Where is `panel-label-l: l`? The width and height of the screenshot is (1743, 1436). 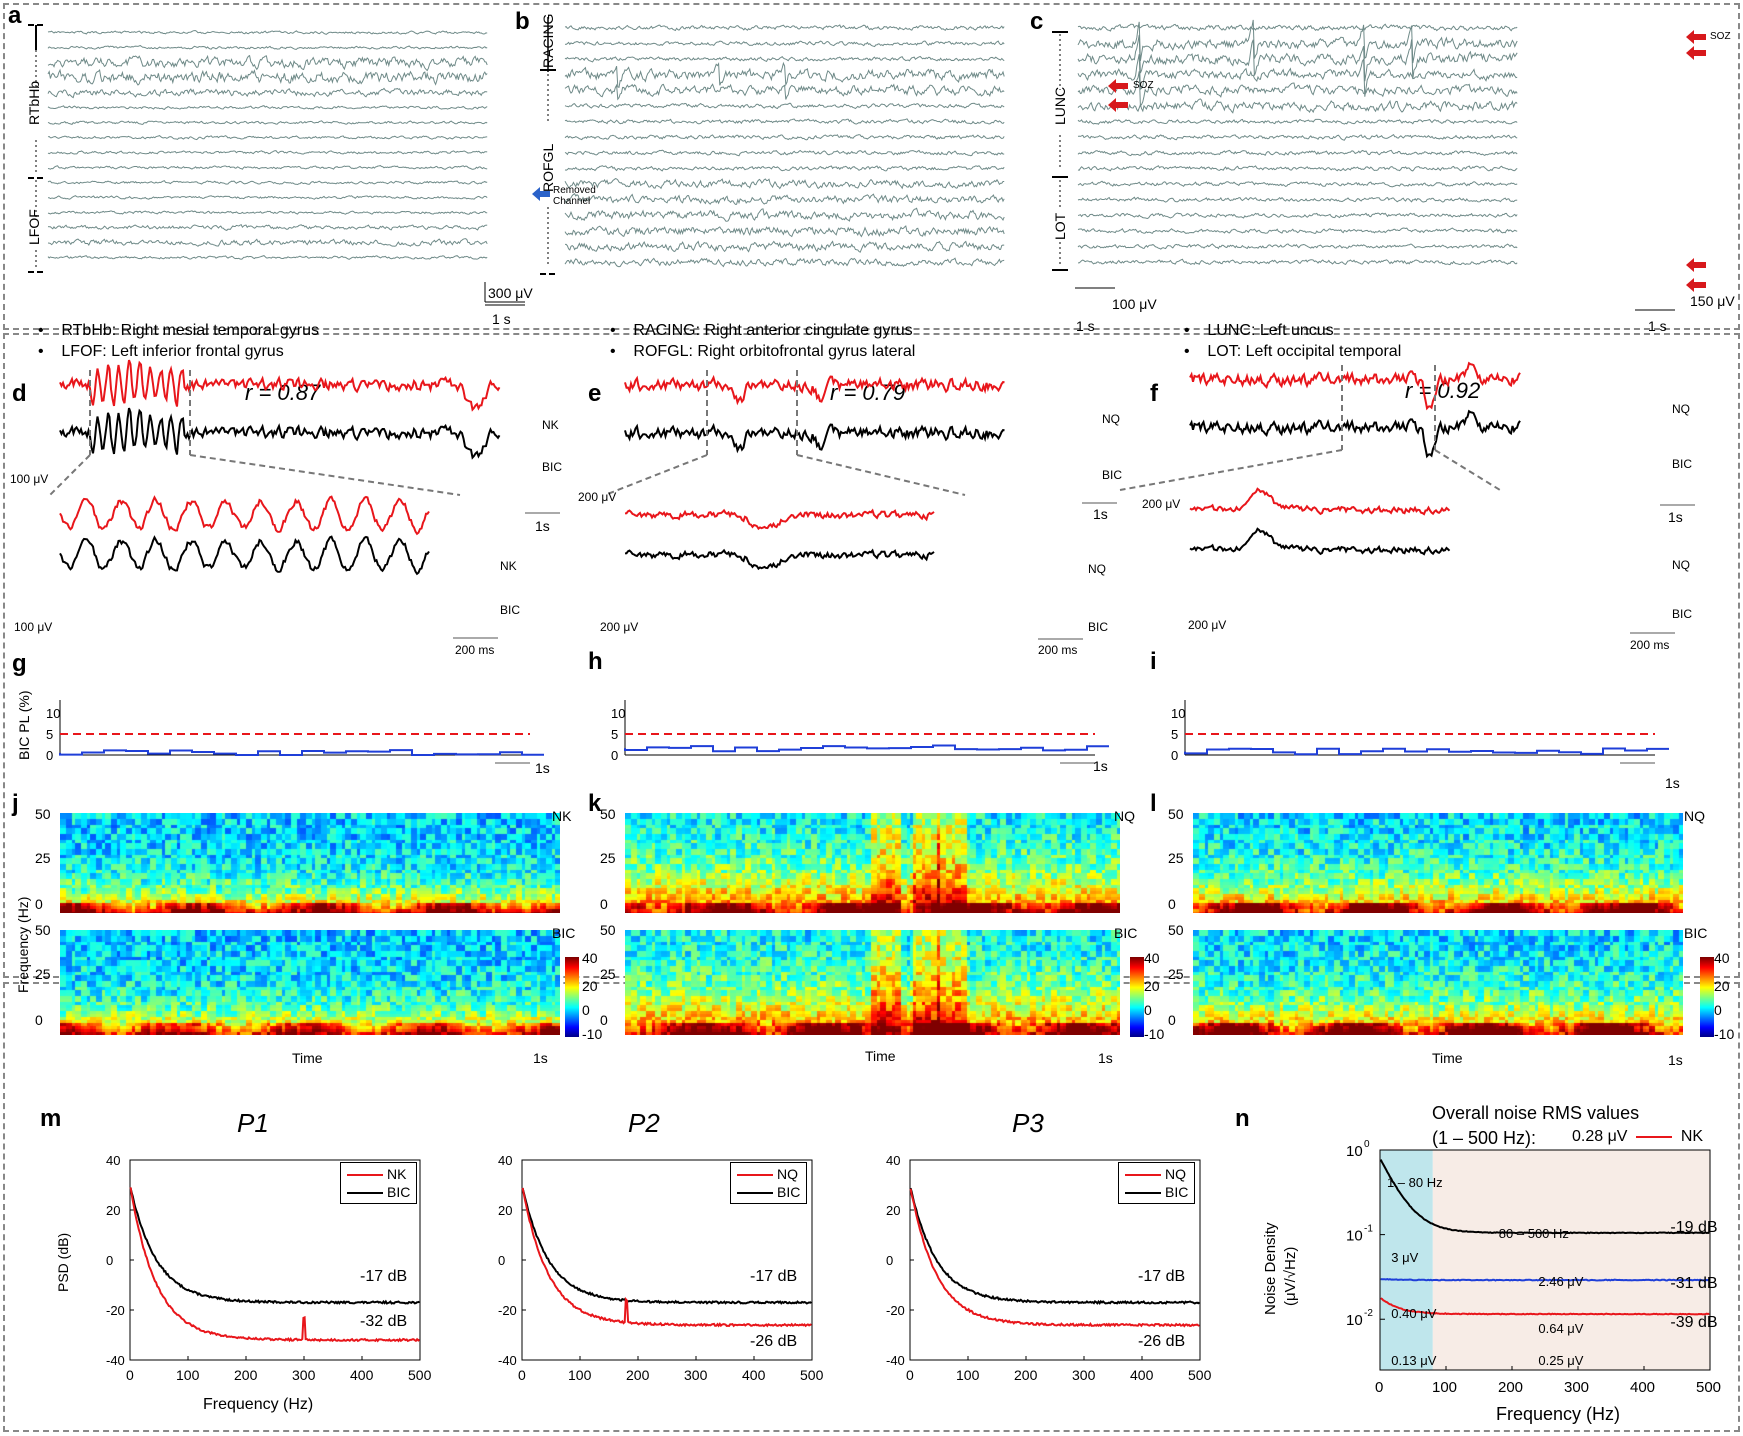
panel-label-l: l is located at coordinates (1153, 803).